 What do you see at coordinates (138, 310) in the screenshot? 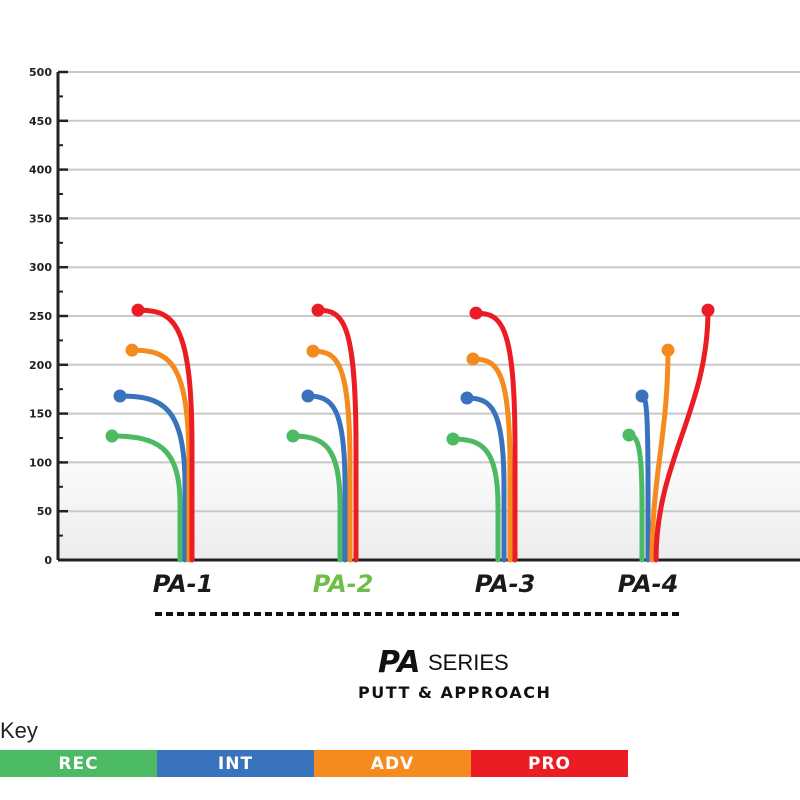
I see `landing-point-pa-1-pro` at bounding box center [138, 310].